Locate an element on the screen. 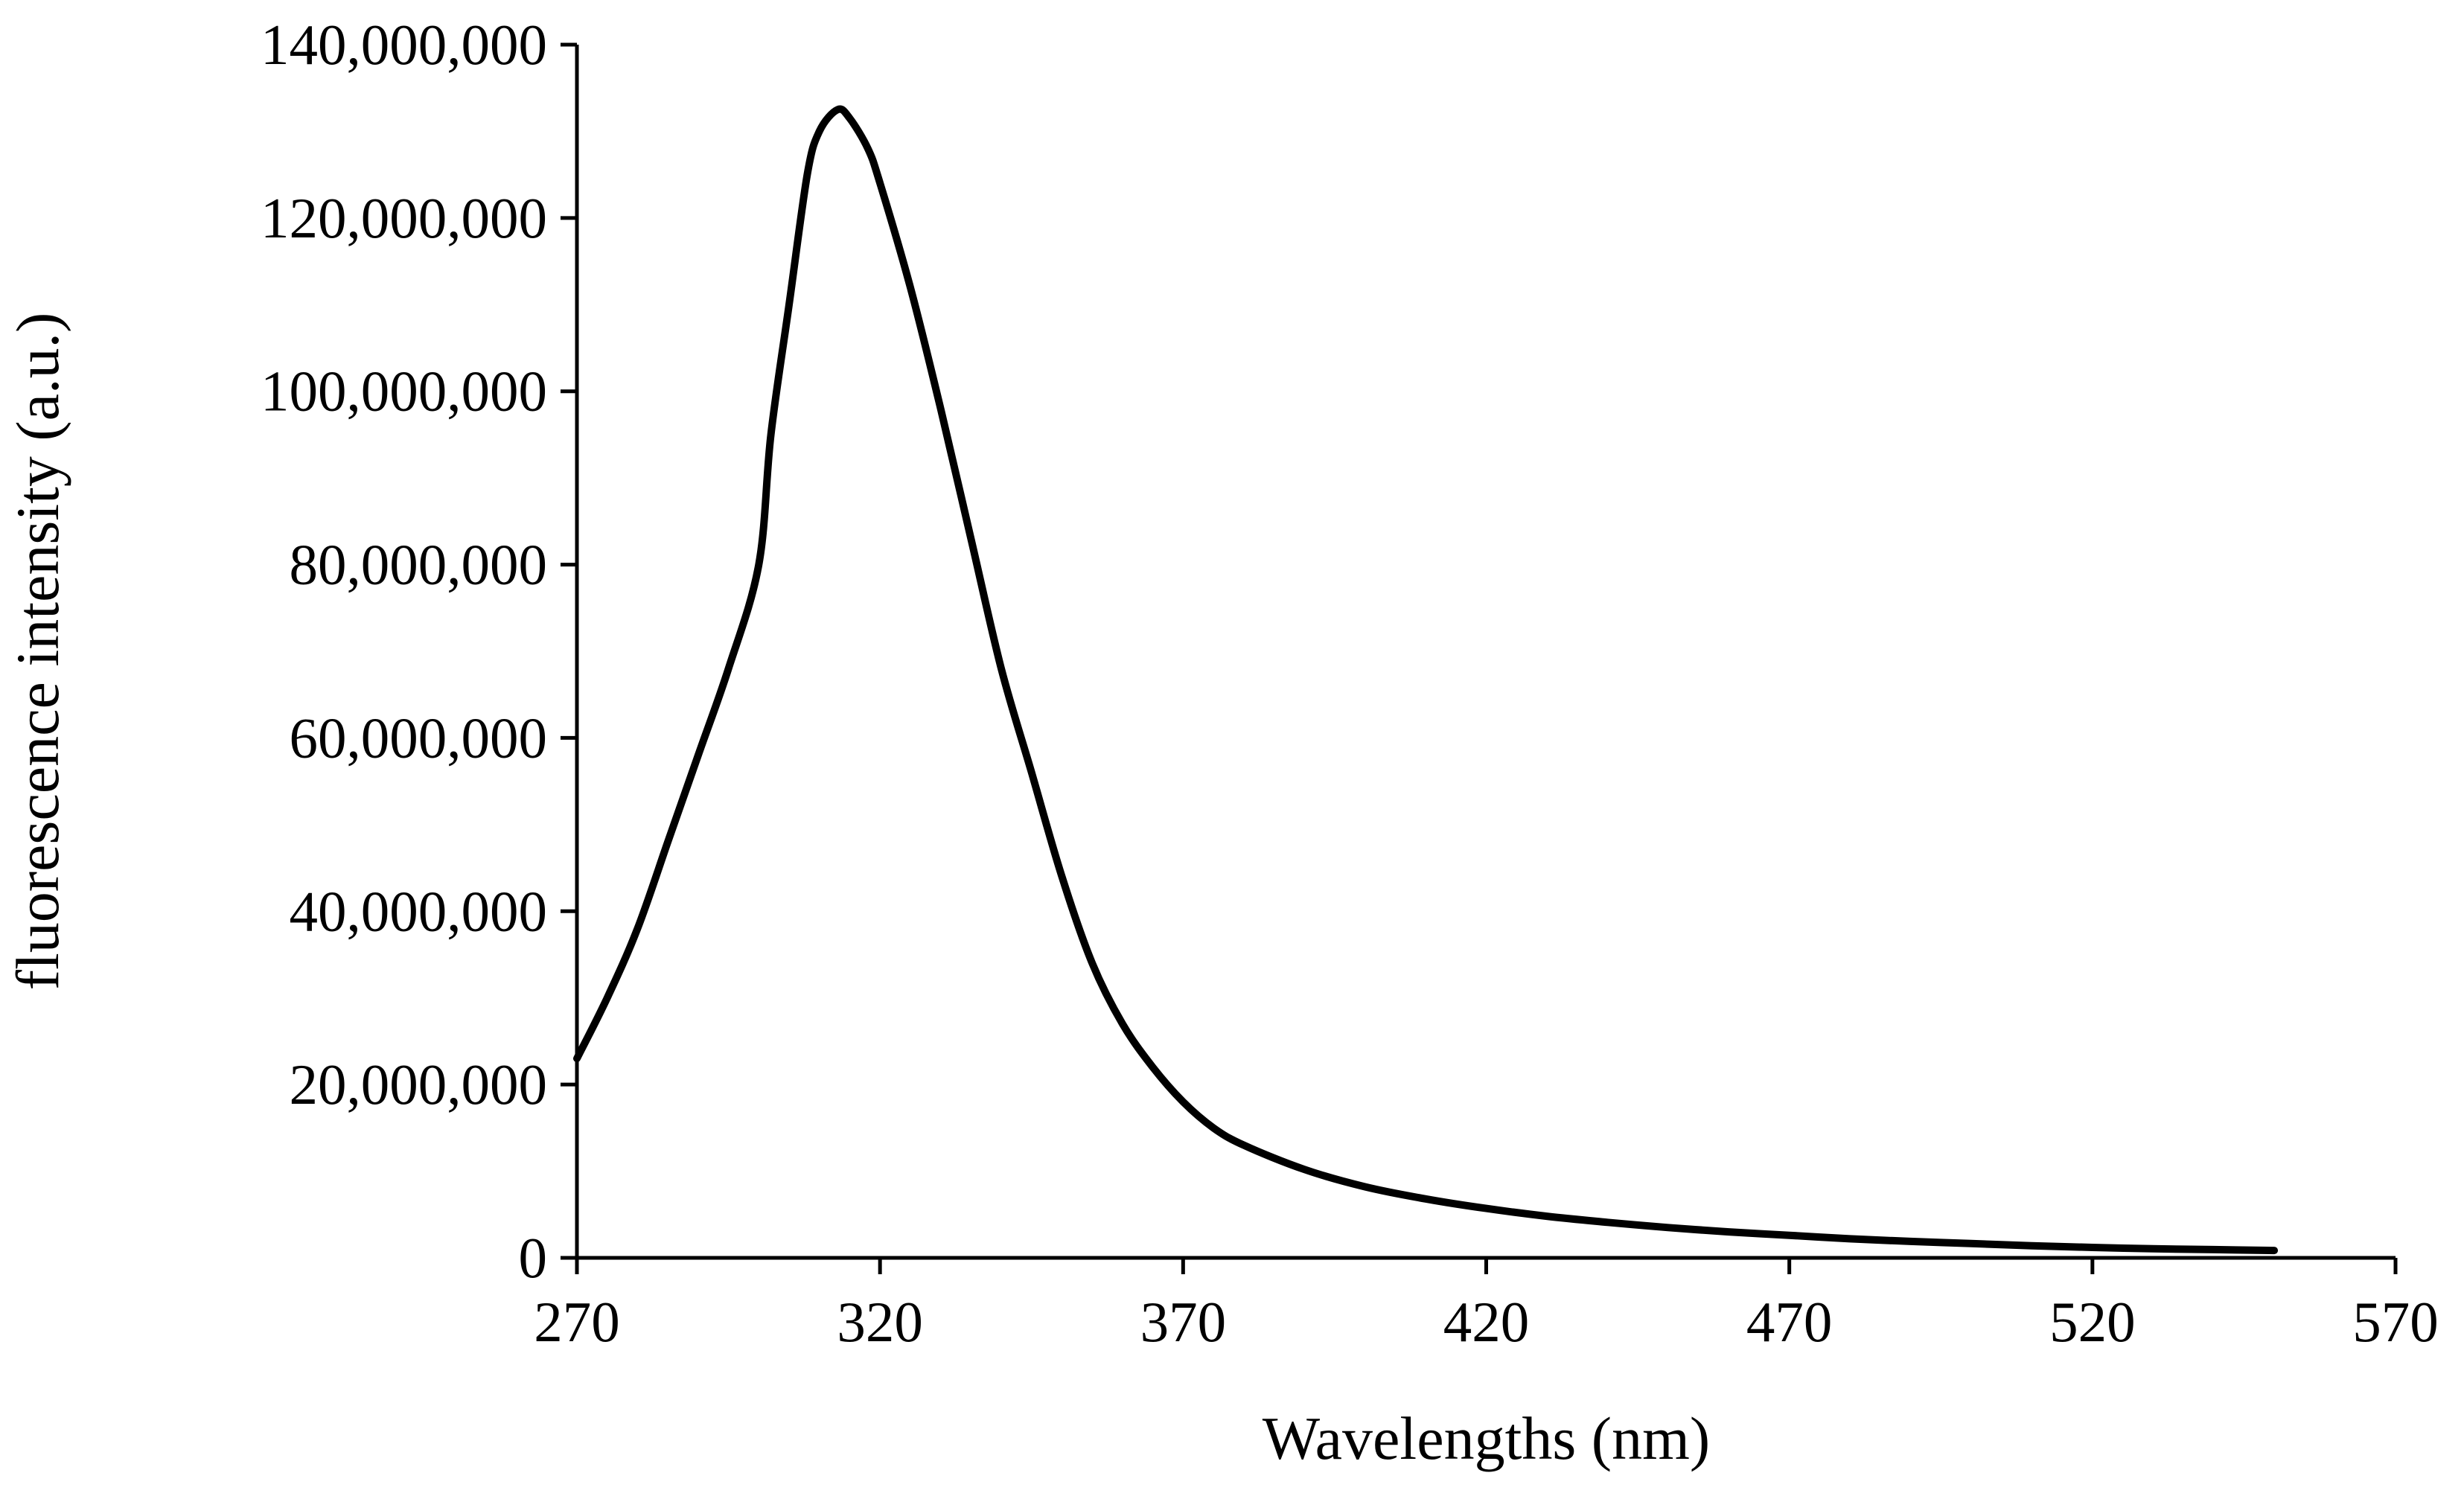 The width and height of the screenshot is (2464, 1499). y-axis-title: fluorescence intensity (a.u.) is located at coordinates (37, 652).